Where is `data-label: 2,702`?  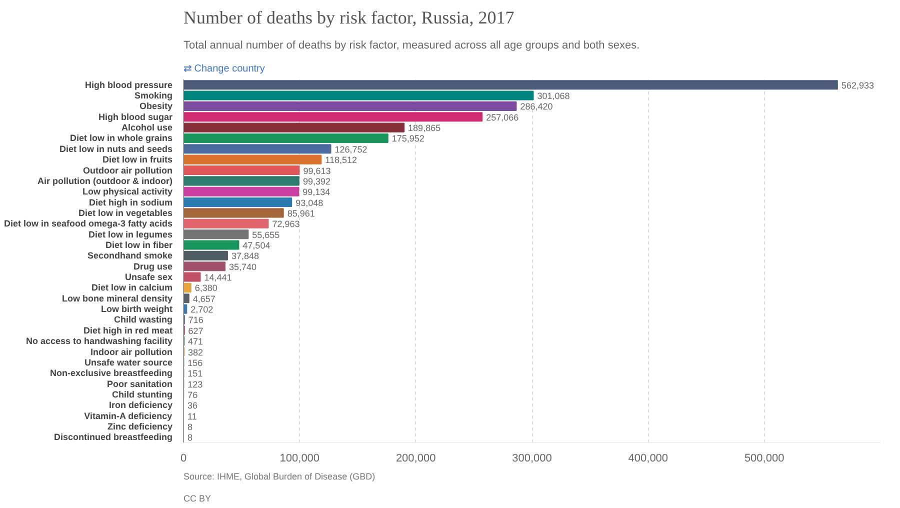 data-label: 2,702 is located at coordinates (202, 309).